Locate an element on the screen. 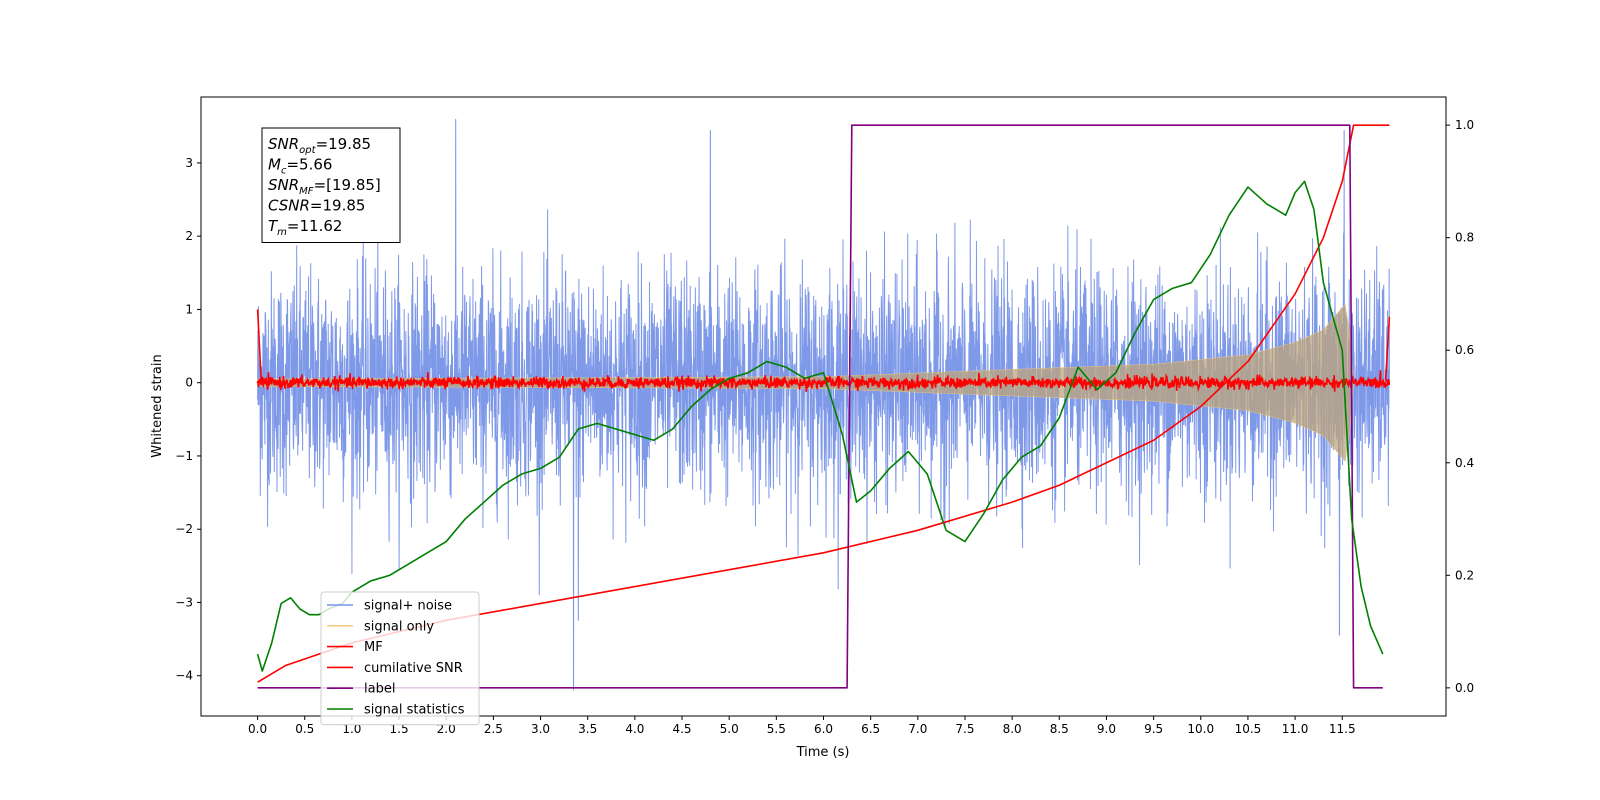  y-tick-label: −2 is located at coordinates (184, 529).